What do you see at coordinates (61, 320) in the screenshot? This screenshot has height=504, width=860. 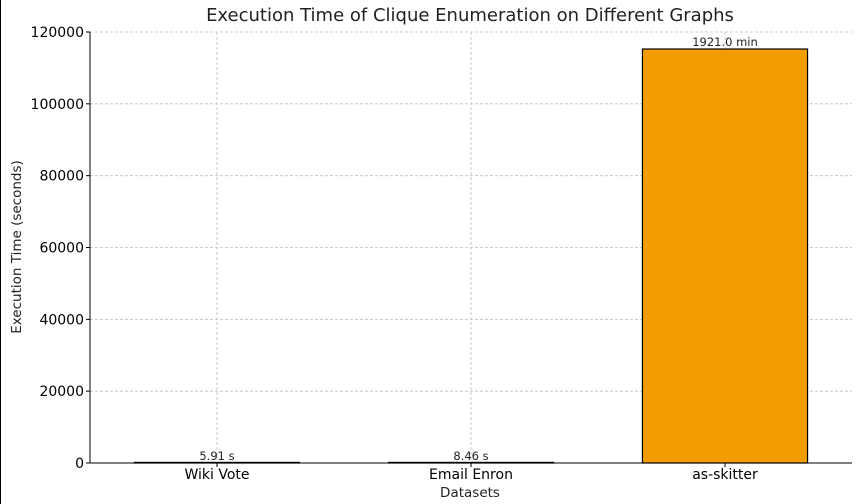 I see `y-tick-label: 40000` at bounding box center [61, 320].